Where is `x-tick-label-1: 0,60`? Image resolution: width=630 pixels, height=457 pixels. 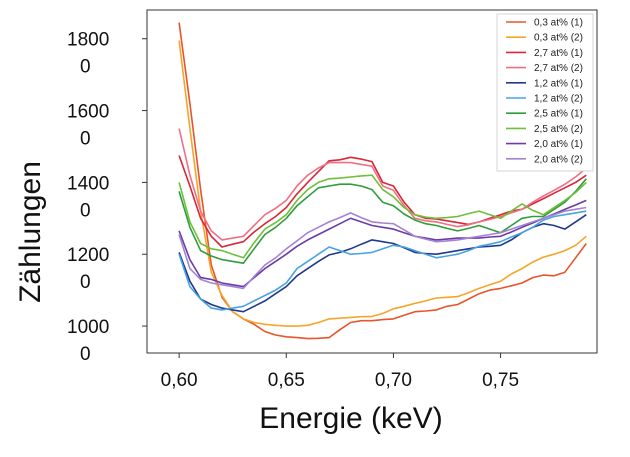 x-tick-label-1: 0,60 is located at coordinates (179, 380).